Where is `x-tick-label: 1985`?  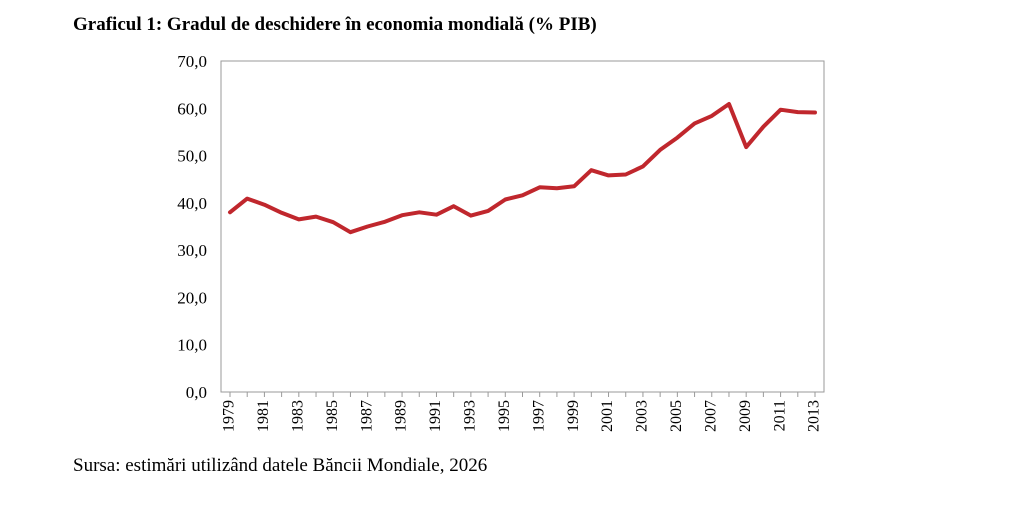
x-tick-label: 1985 is located at coordinates (332, 416).